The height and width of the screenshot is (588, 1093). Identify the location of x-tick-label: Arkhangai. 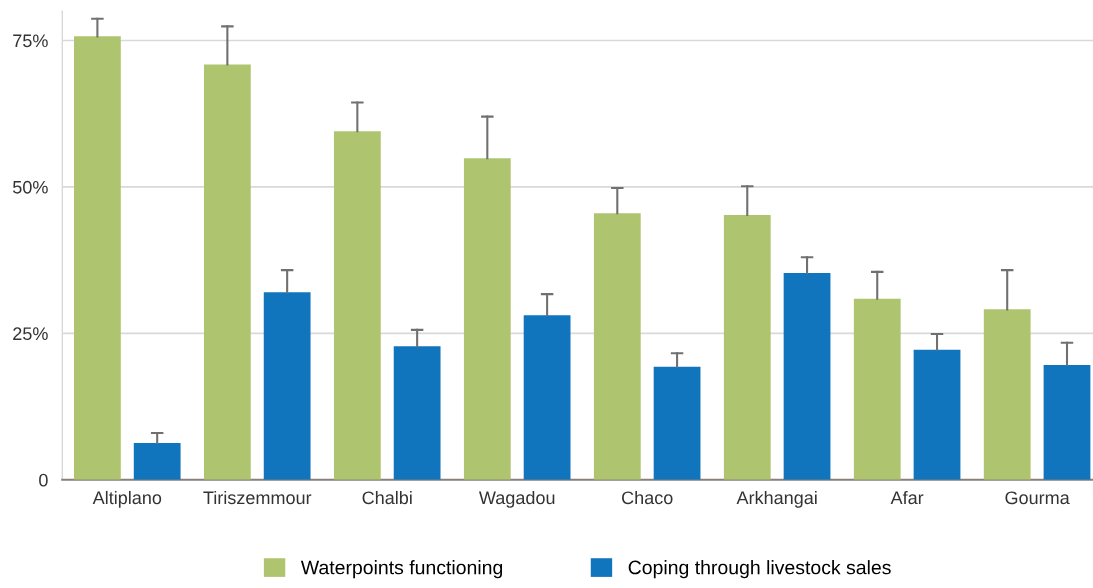
(776, 499).